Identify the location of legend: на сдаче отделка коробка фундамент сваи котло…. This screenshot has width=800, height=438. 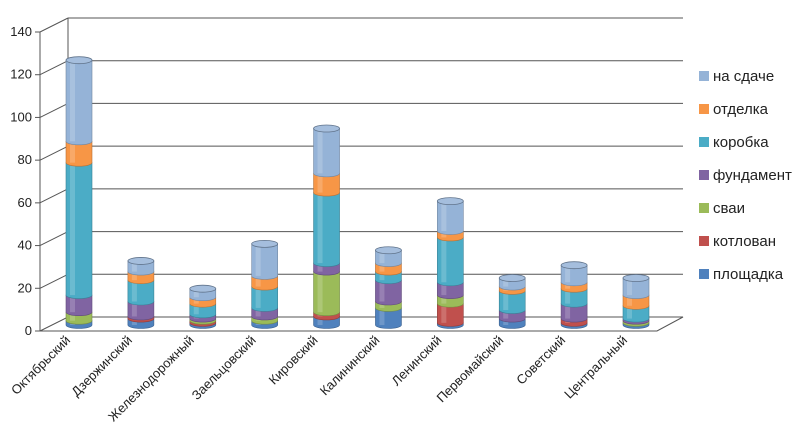
(745, 175).